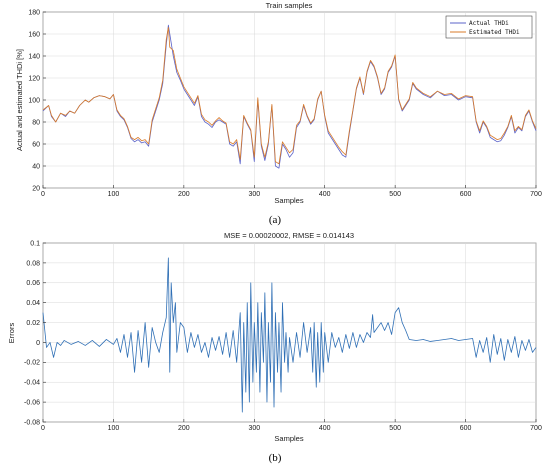 The width and height of the screenshot is (550, 467). Describe the element at coordinates (33, 283) in the screenshot. I see `y-tick-label: 0.06` at that location.